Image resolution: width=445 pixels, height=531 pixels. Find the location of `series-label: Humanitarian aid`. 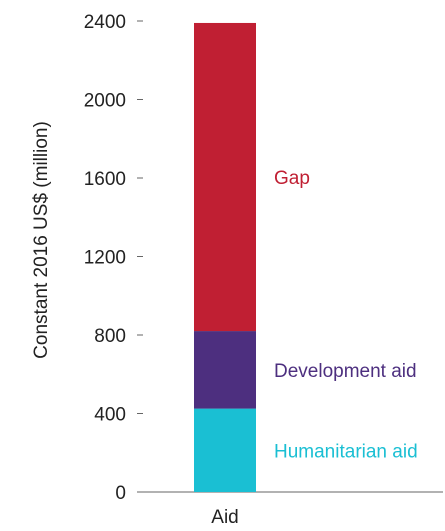

series-label: Humanitarian aid is located at coordinates (346, 451).